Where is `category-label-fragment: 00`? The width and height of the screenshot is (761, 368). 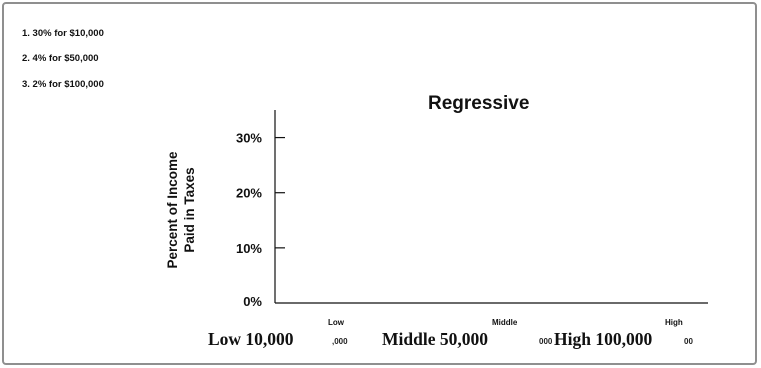
category-label-fragment: 00 is located at coordinates (688, 341).